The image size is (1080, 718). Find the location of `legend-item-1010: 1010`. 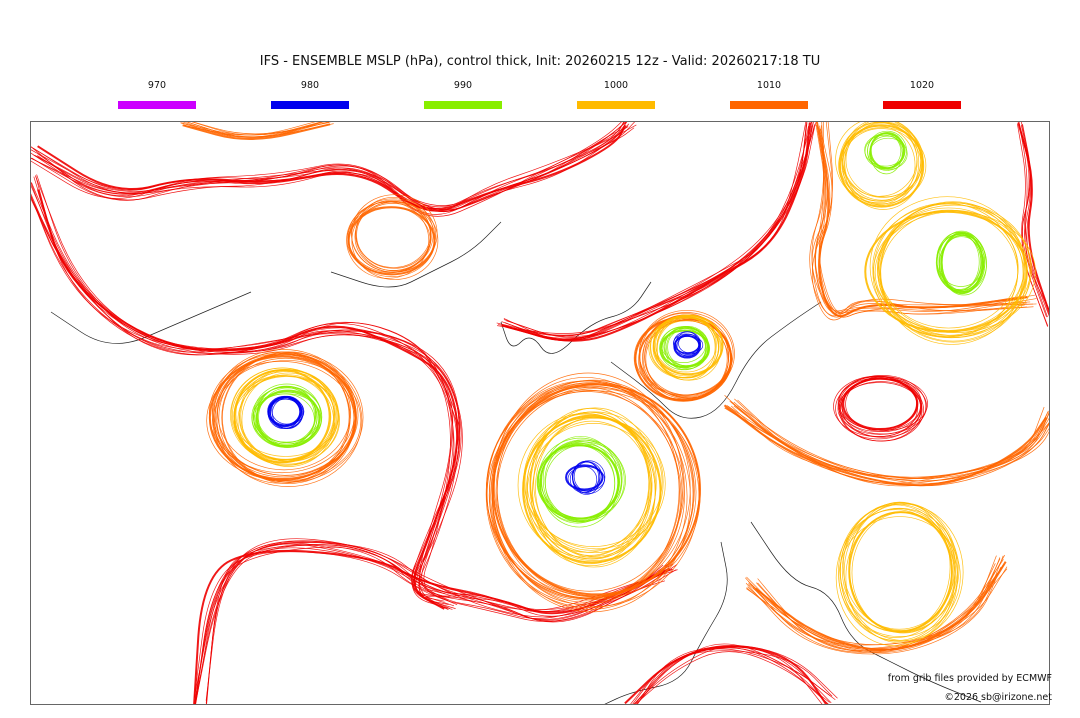

legend-item-1010: 1010 is located at coordinates (769, 94).